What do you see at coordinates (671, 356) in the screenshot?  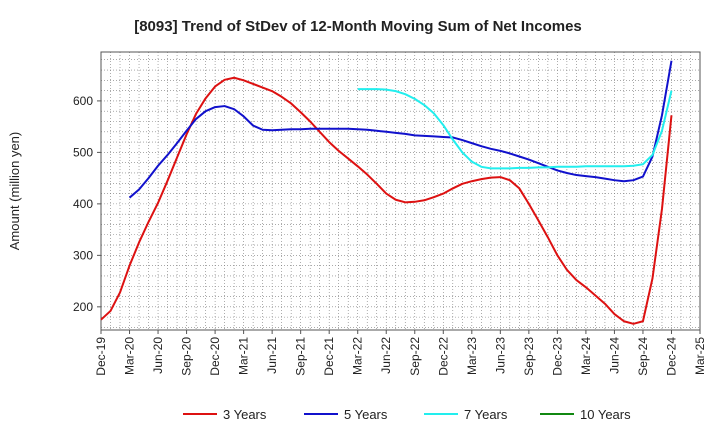 I see `x-tick-label: Dec-24` at bounding box center [671, 356].